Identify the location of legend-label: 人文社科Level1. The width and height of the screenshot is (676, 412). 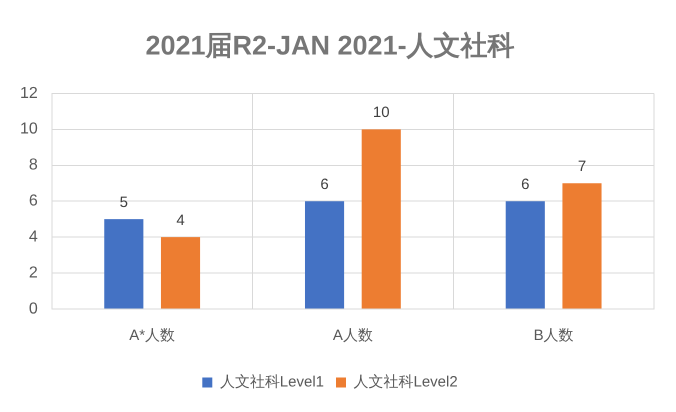
(272, 382).